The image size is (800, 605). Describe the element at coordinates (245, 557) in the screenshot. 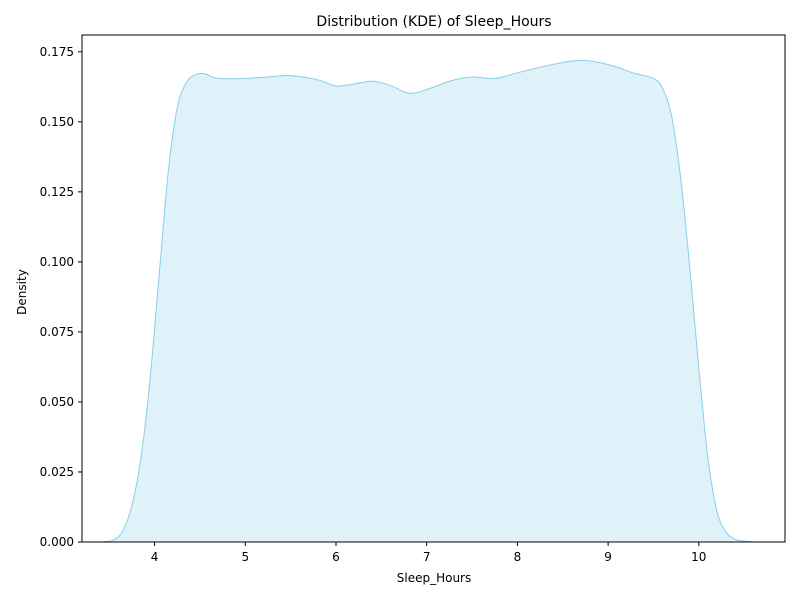

I see `x-tick-label: 5` at that location.